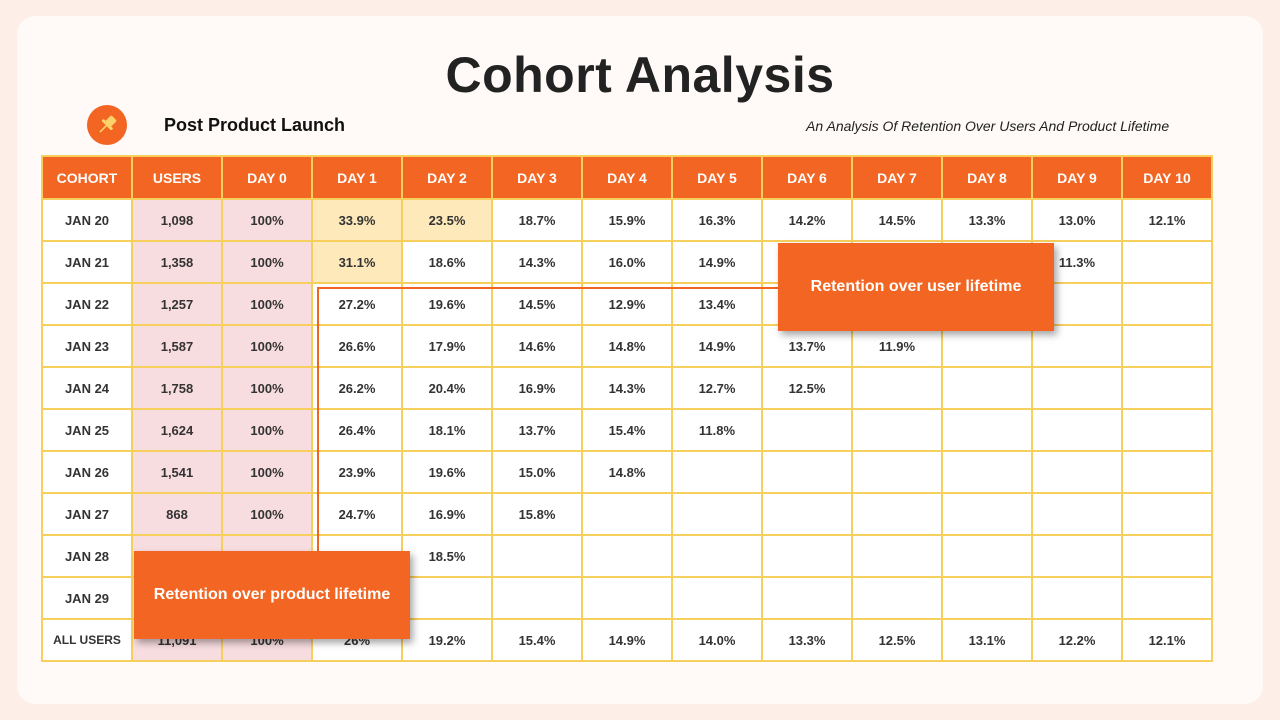  Describe the element at coordinates (267, 177) in the screenshot. I see `column-header: DAY 0` at that location.